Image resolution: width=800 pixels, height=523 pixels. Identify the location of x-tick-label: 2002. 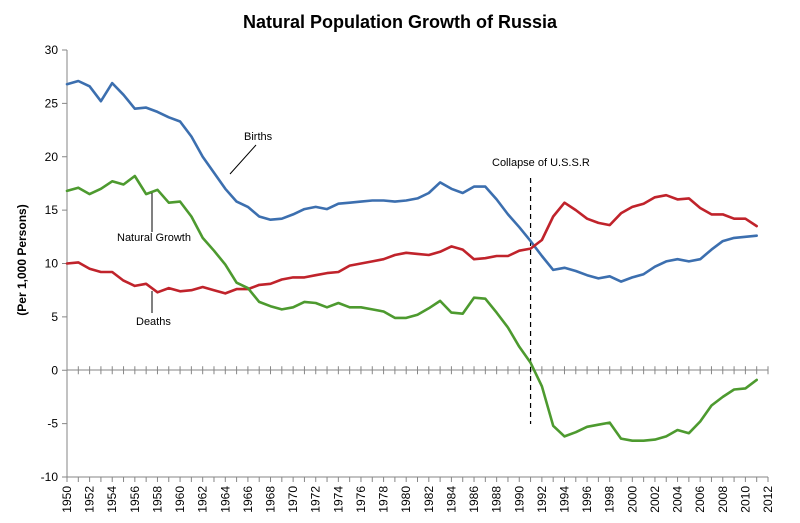
(655, 499).